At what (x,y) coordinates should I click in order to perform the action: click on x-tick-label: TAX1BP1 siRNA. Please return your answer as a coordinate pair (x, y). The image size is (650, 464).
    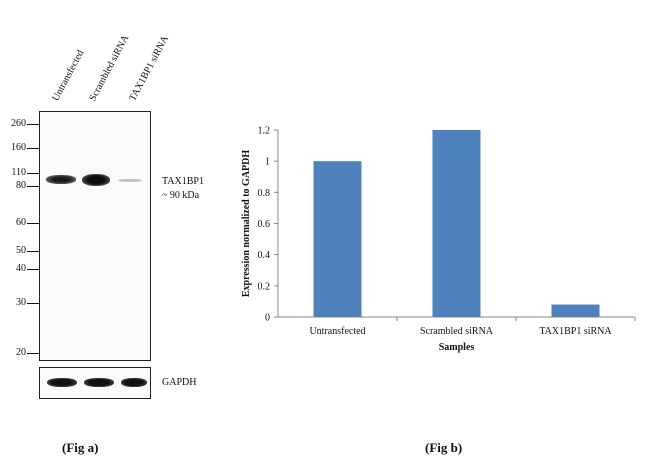
    Looking at the image, I should click on (575, 331).